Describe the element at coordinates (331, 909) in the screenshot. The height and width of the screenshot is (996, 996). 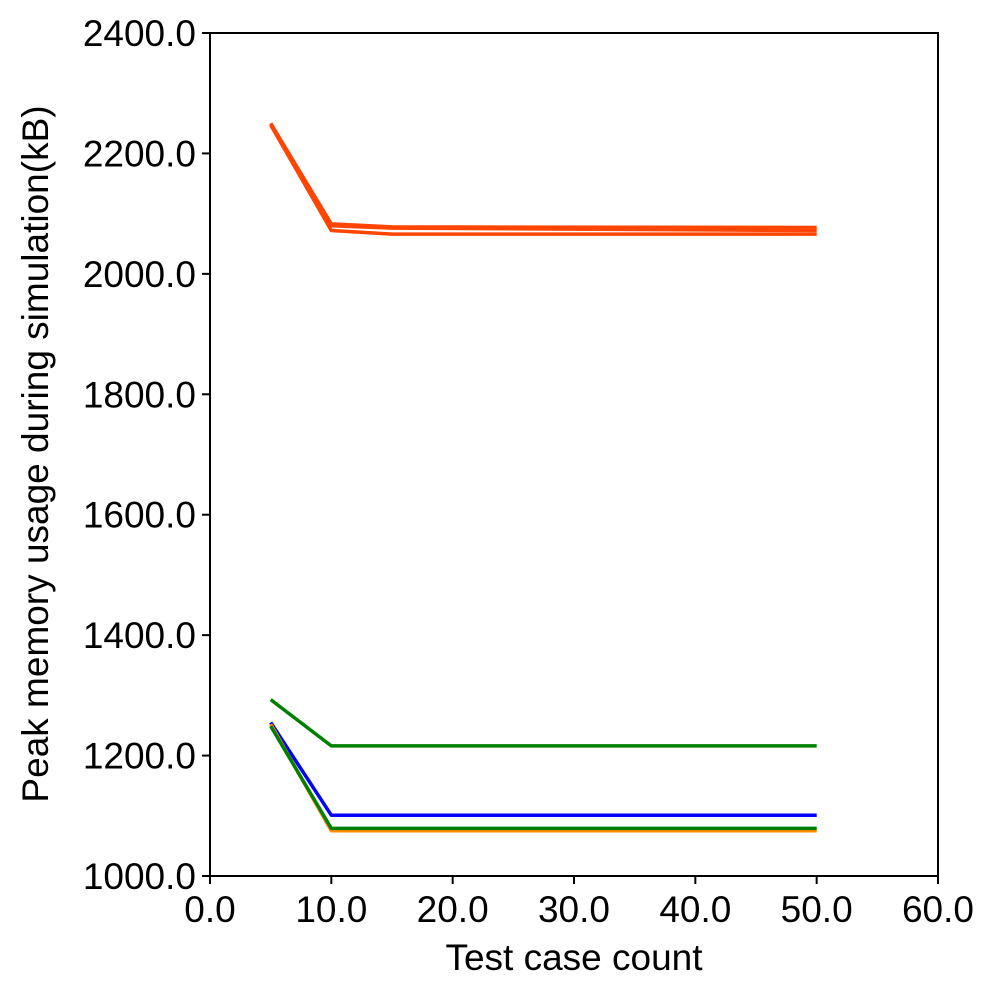
I see `x-tick-label: 10.0` at that location.